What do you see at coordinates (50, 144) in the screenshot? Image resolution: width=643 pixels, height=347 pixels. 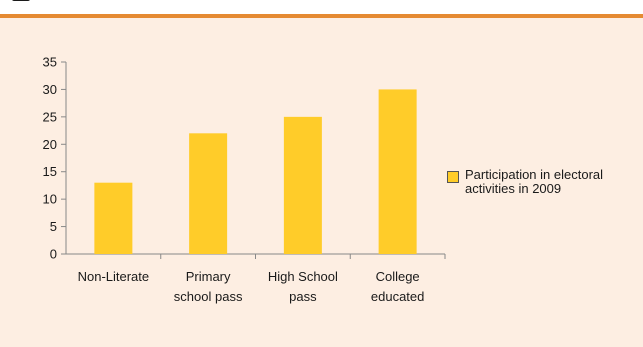 I see `y-tick-label: 20` at bounding box center [50, 144].